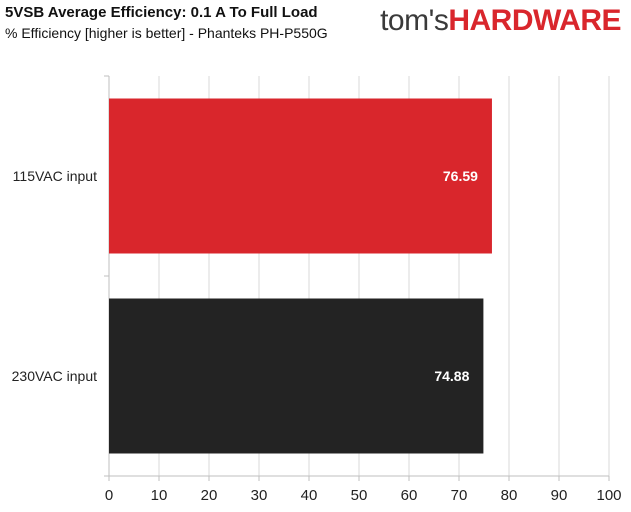  What do you see at coordinates (460, 176) in the screenshot?
I see `bar-value-label: 76.59` at bounding box center [460, 176].